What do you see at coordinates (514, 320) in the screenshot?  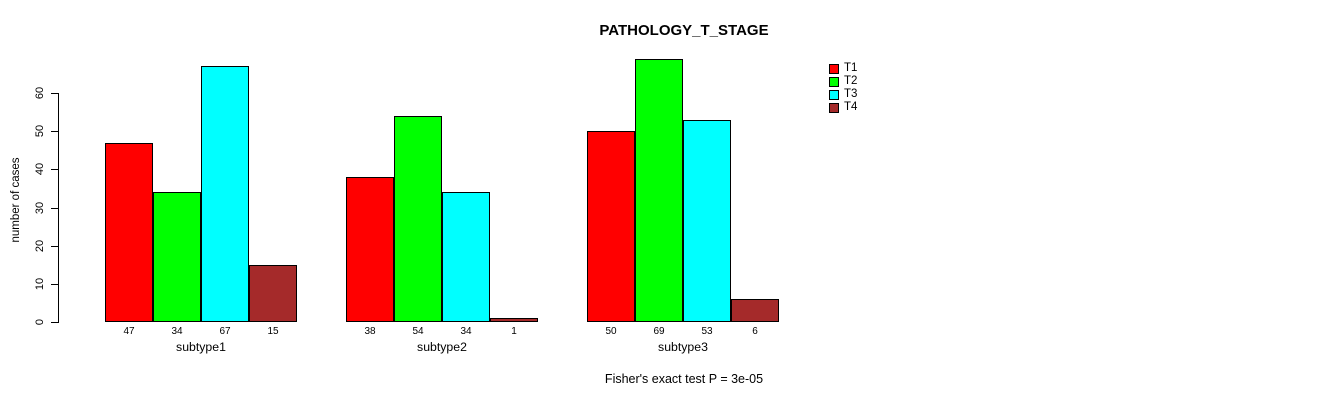 I see `bar-subtype2-T4` at bounding box center [514, 320].